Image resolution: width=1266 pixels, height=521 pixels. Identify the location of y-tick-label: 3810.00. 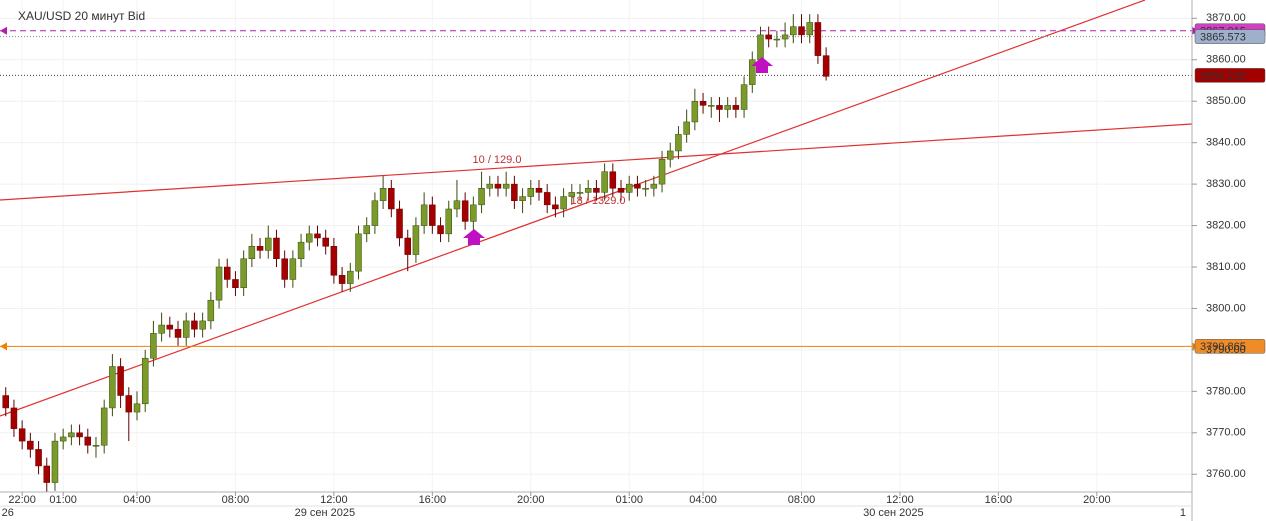
(1226, 267).